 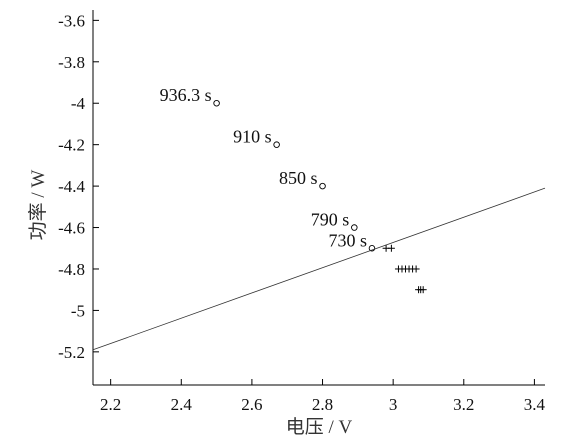 What do you see at coordinates (78, 310) in the screenshot?
I see `y-tick-label: -5` at bounding box center [78, 310].